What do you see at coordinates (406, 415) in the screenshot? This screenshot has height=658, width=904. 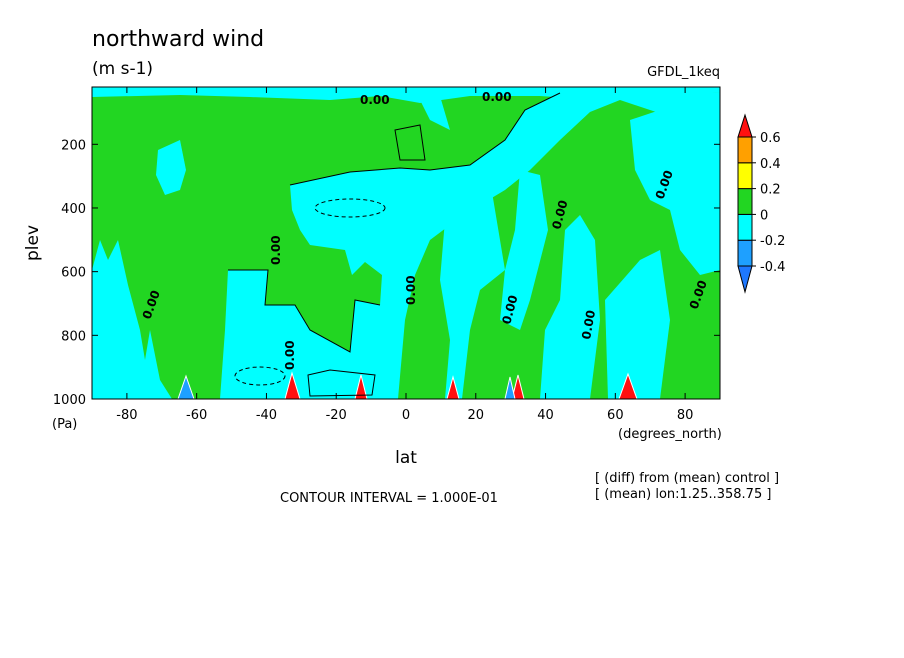 I see `x-tick-label: 0` at bounding box center [406, 415].